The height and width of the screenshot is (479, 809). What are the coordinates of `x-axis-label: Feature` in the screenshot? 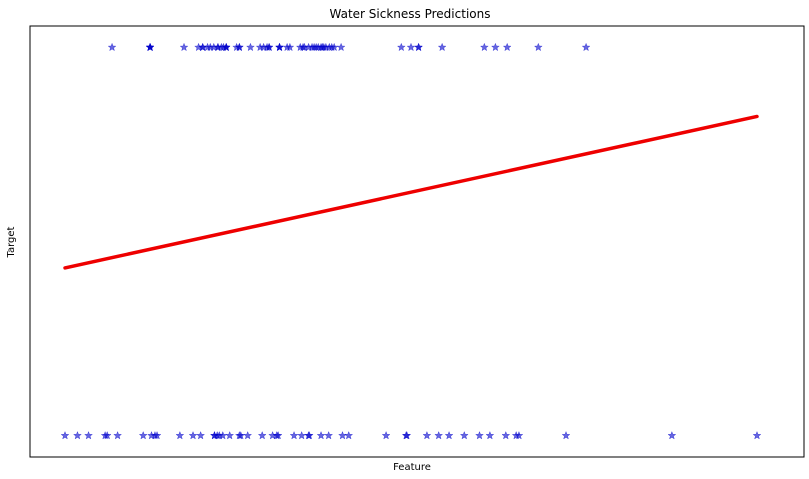 It's located at (412, 467).